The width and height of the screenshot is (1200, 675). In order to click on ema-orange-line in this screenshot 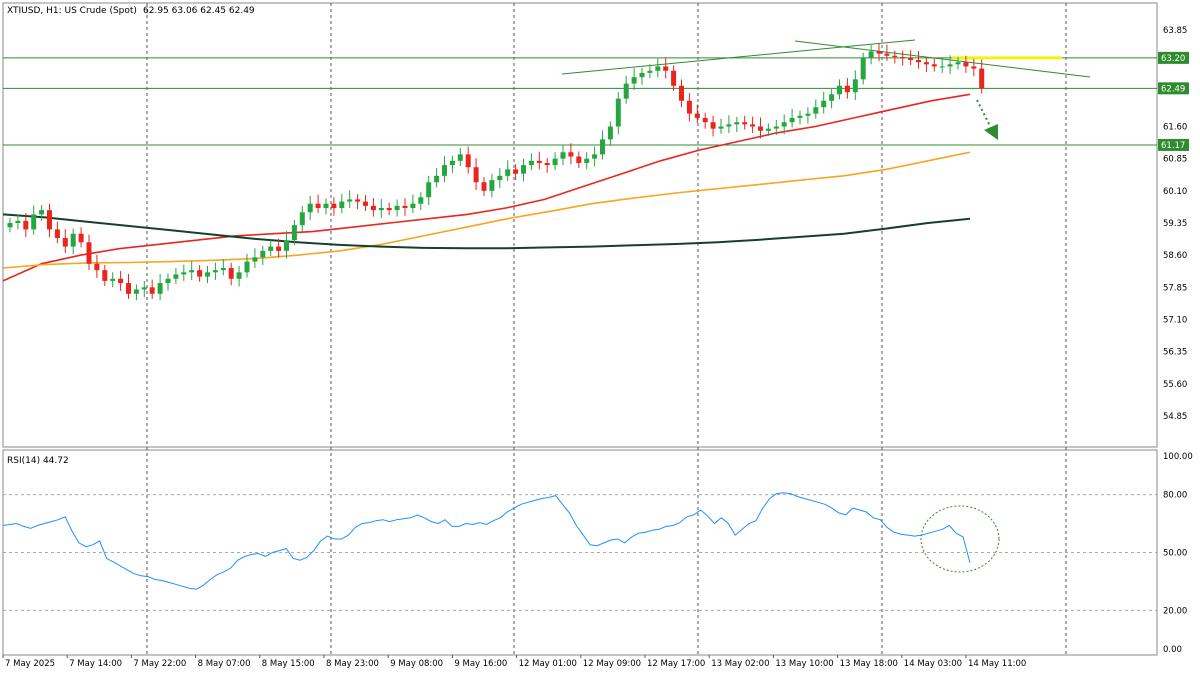, I will do `click(486, 210)`.